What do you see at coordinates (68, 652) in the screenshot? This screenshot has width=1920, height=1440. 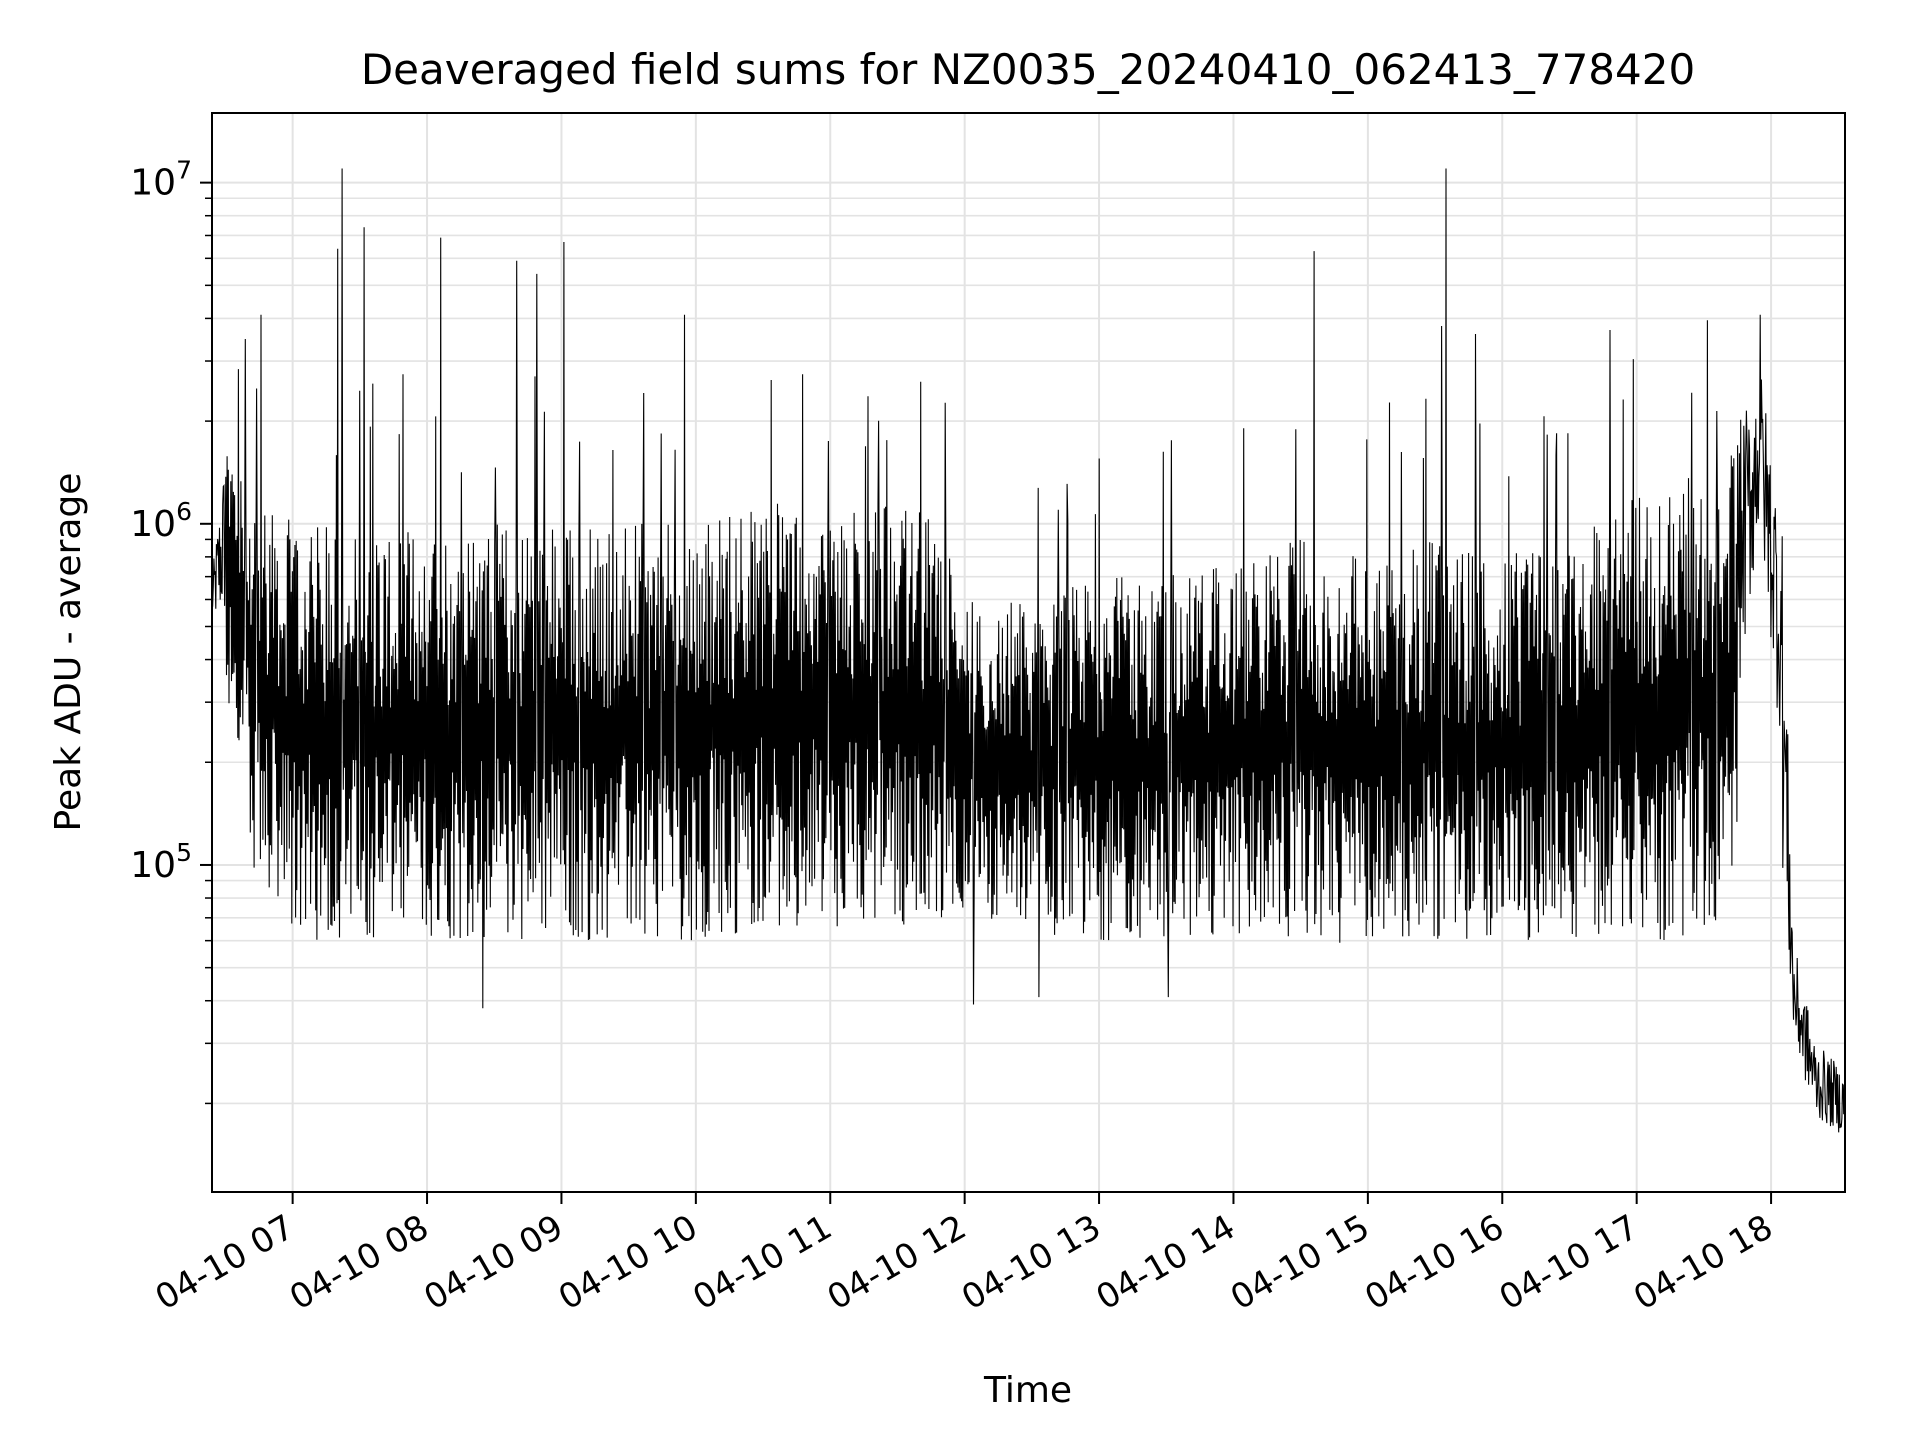 I see `y-axis-label: Peak ADU - average` at bounding box center [68, 652].